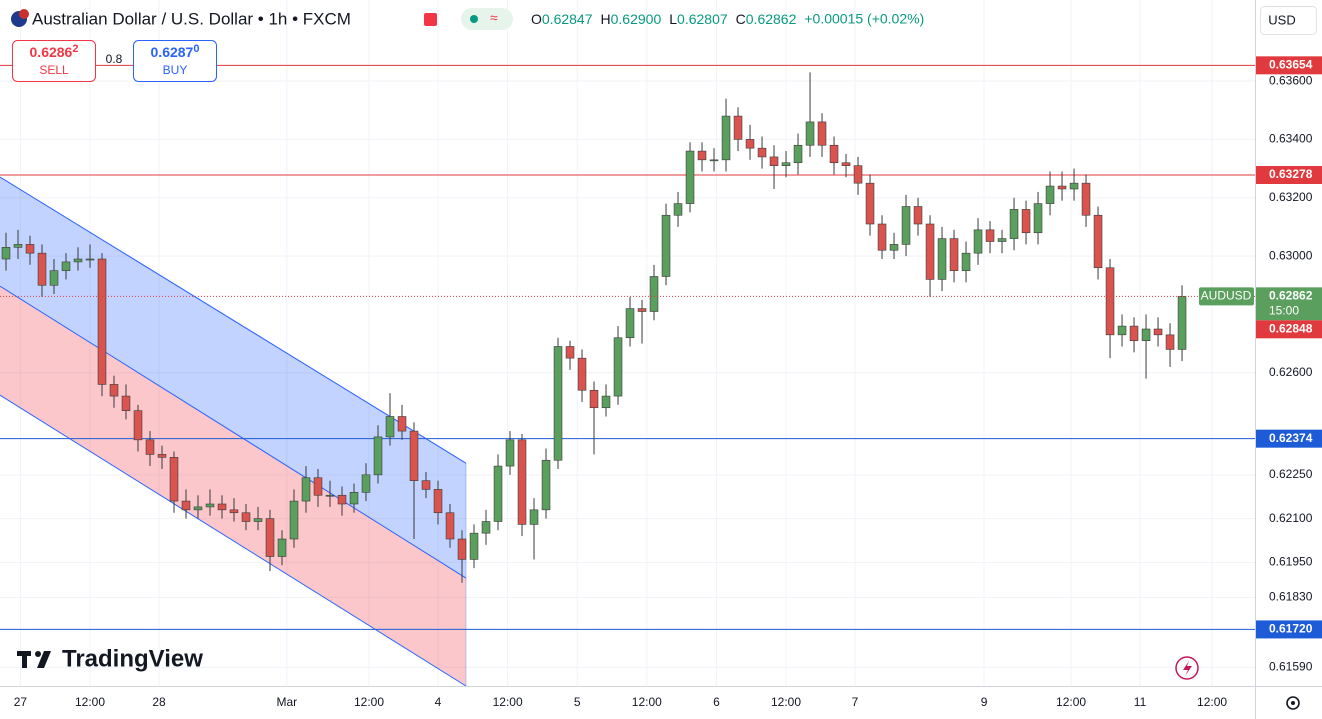  Describe the element at coordinates (1291, 372) in the screenshot. I see `y-tick-label: 0.62600` at that location.